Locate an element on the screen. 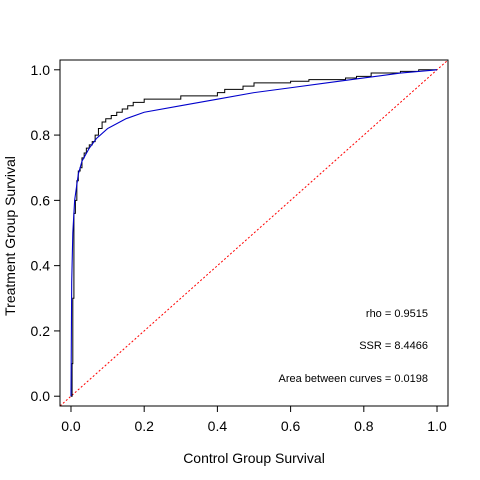 The height and width of the screenshot is (480, 480). y-tick-label: 0.8 is located at coordinates (41, 135).